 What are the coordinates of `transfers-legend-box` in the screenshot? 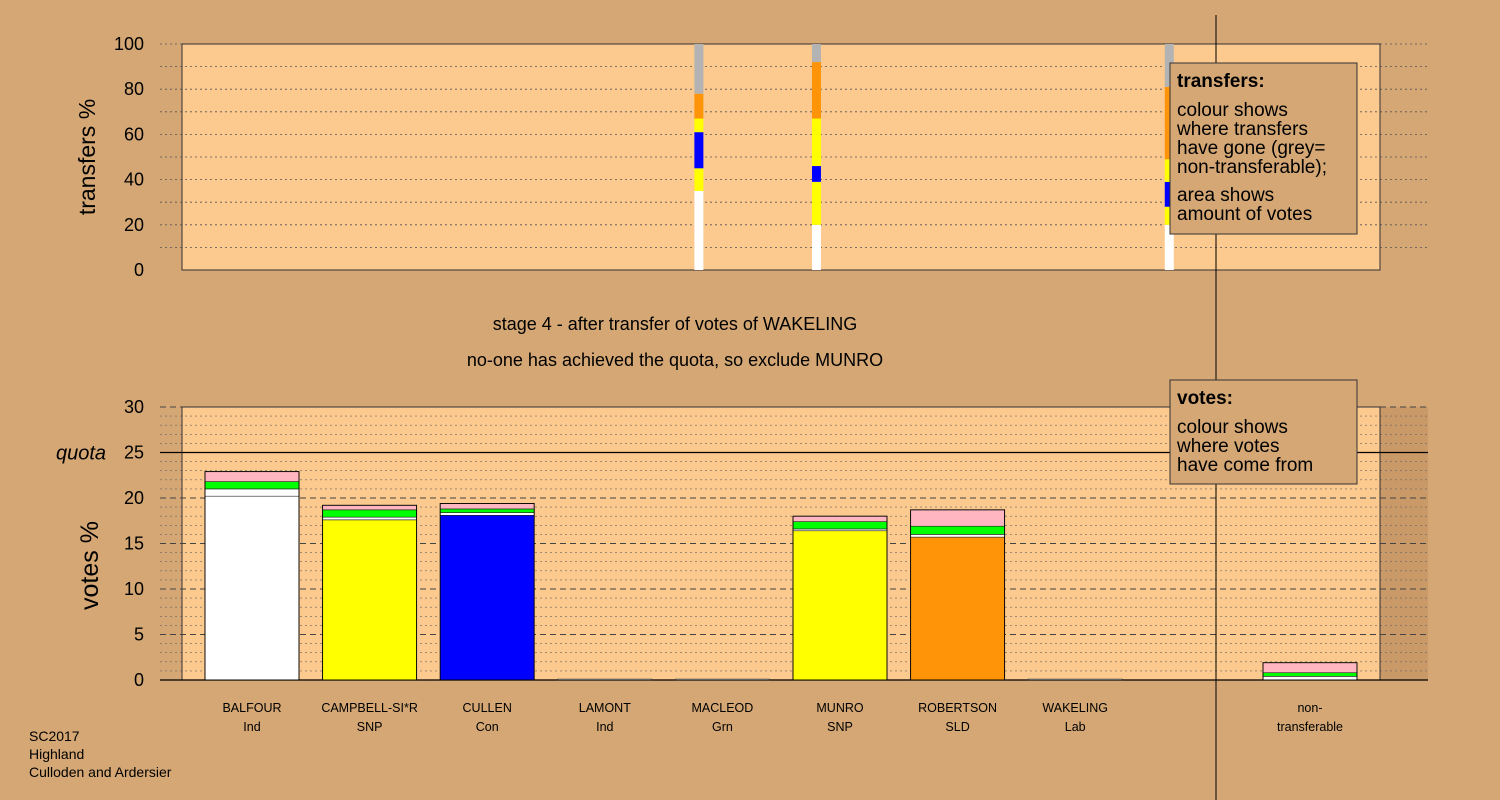 It's located at (1263, 148).